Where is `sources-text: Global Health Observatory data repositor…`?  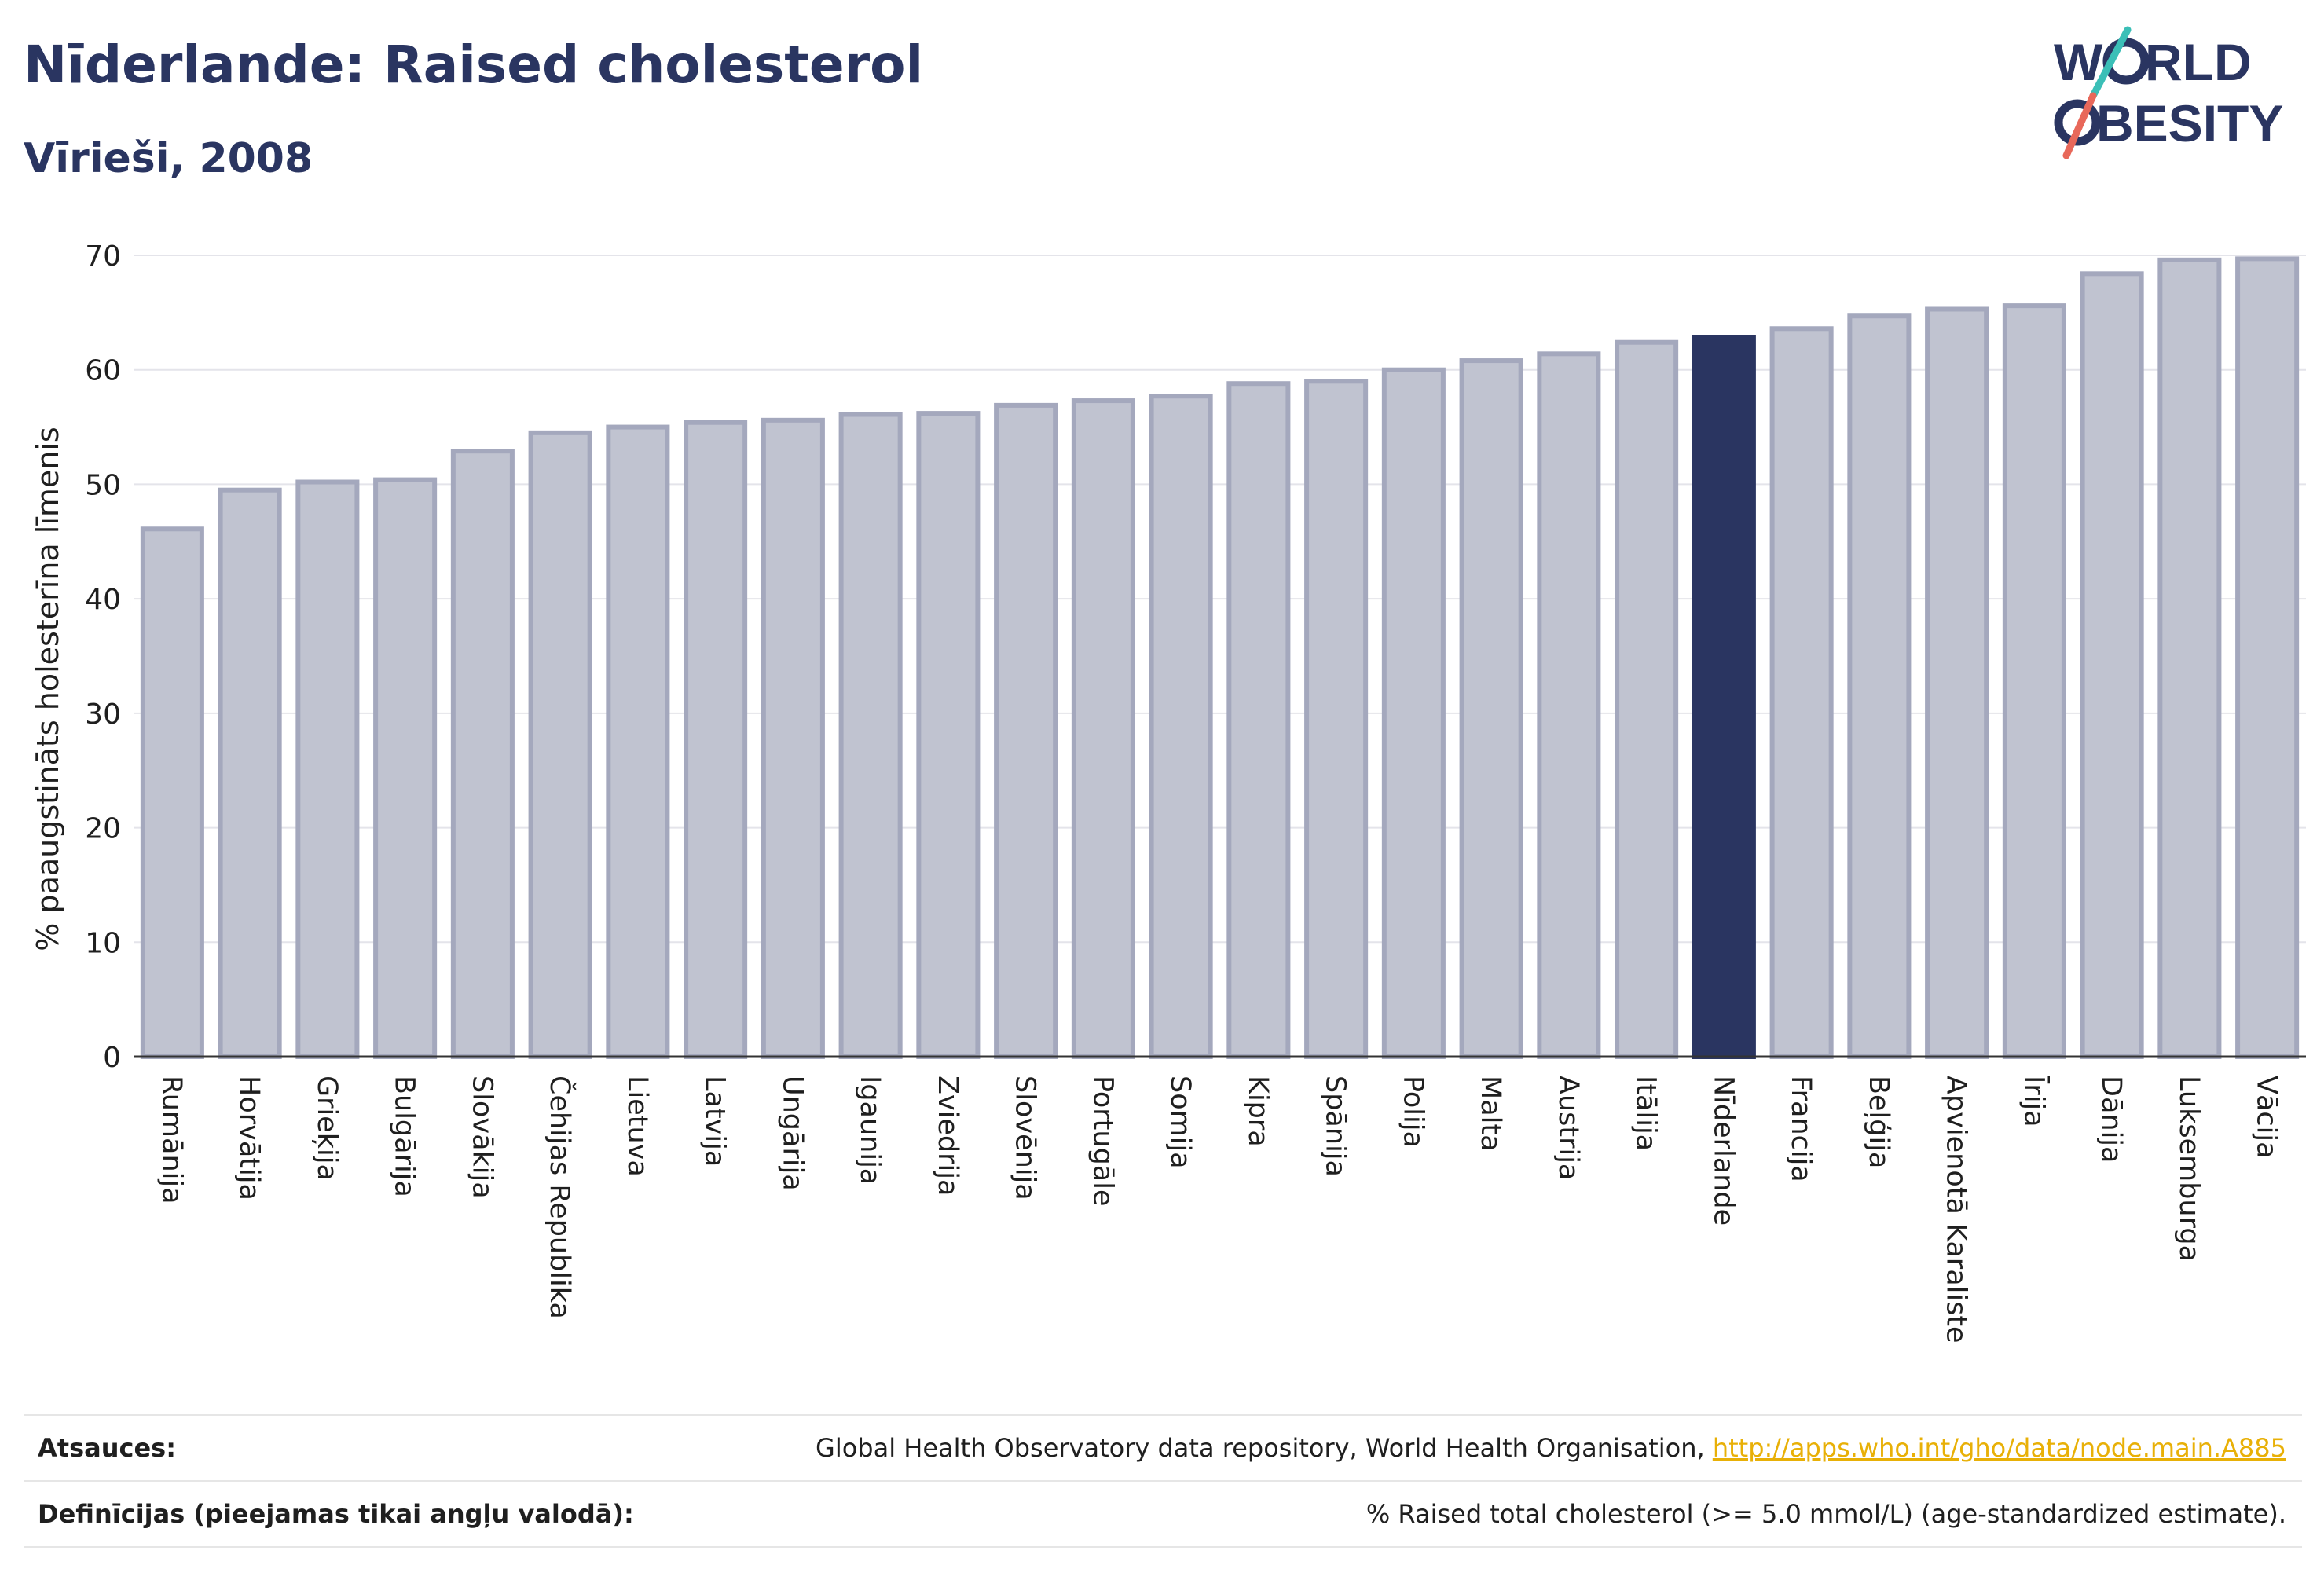
sources-text: Global Health Observatory data repositor… is located at coordinates (1264, 1448).